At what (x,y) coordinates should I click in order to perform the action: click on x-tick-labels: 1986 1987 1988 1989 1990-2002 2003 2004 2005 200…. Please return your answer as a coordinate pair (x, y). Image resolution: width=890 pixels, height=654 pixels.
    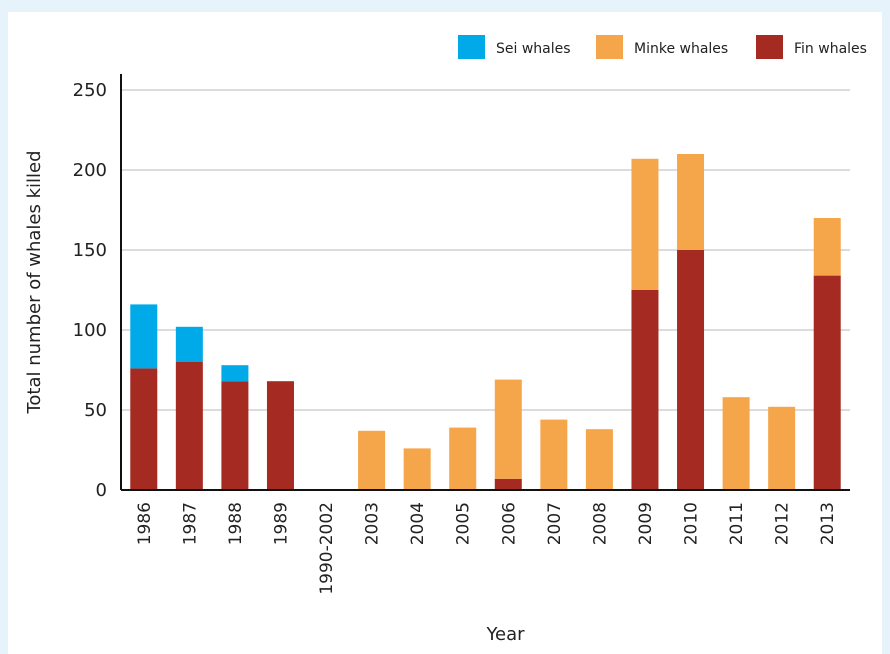
    Looking at the image, I should click on (486, 548).